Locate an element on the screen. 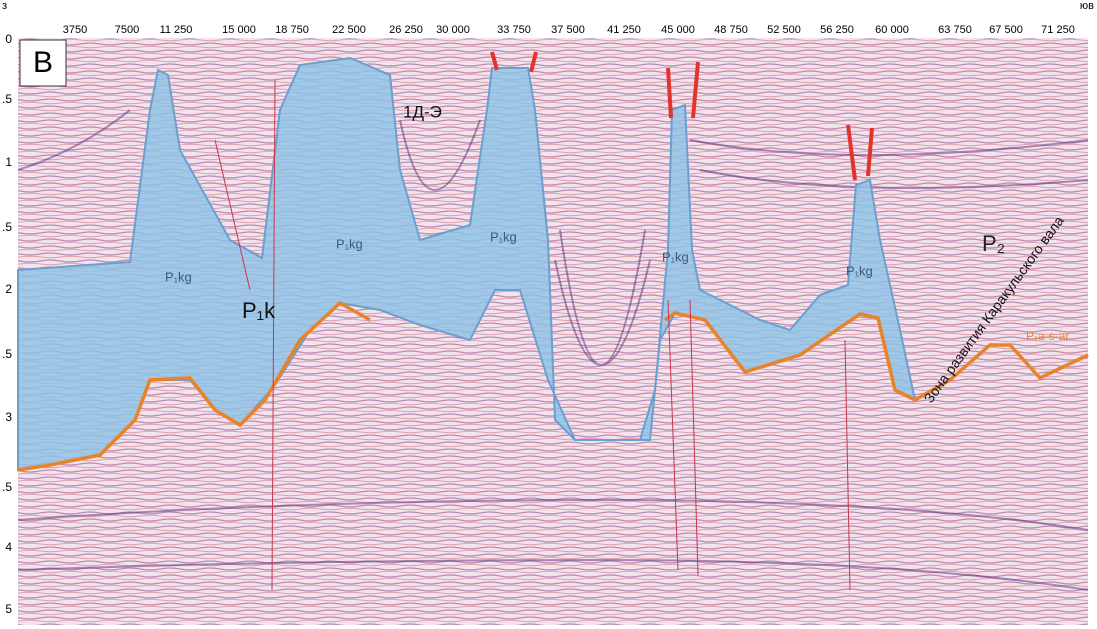 This screenshot has width=1097, height=629. x-scale-label: 37 500 is located at coordinates (568, 30).